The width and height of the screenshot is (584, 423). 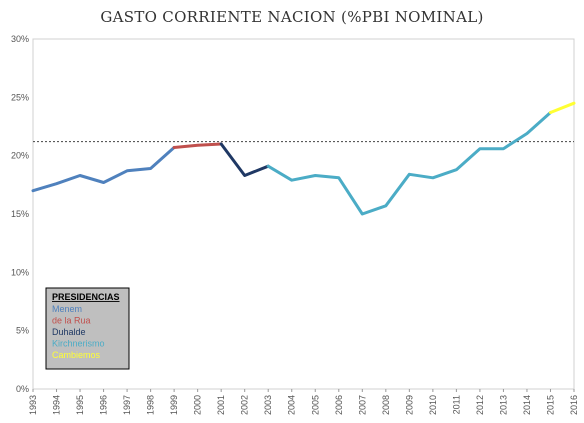 I want to click on x-tick-label: 2012, so click(x=480, y=405).